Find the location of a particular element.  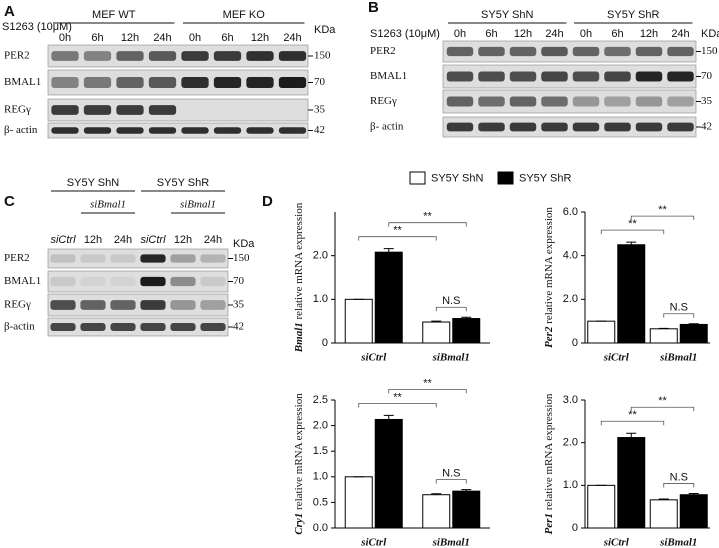

y-axis-label: Per2 relative mRNA expression is located at coordinates (549, 277).